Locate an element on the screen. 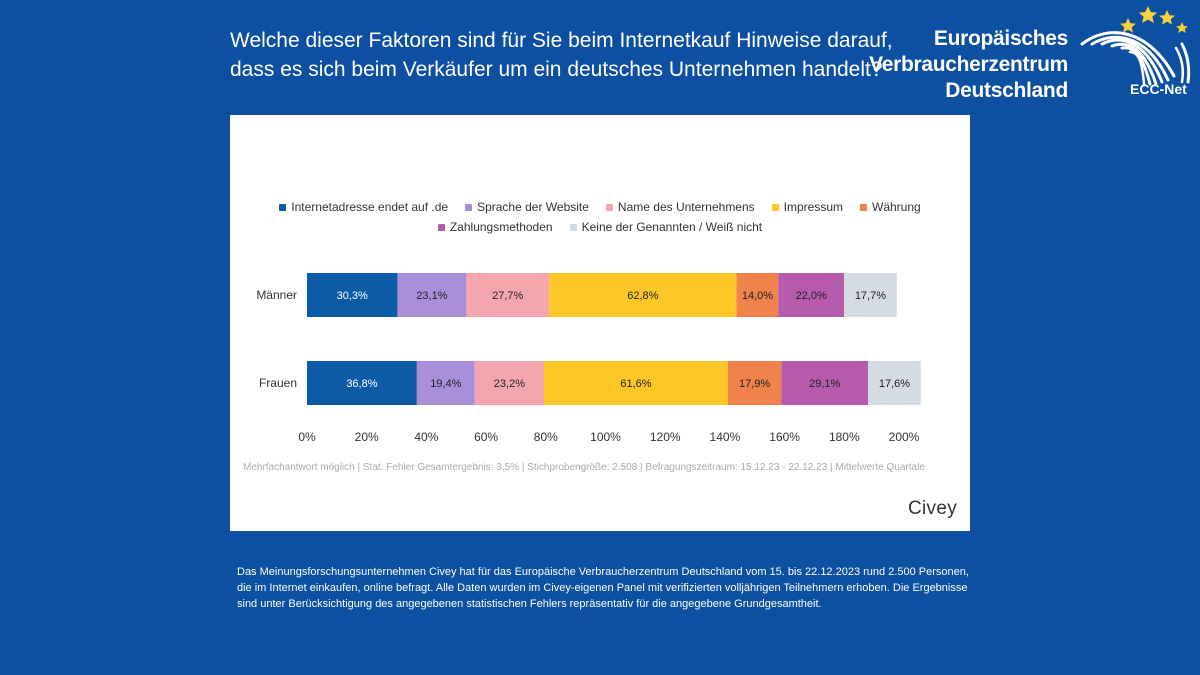 The width and height of the screenshot is (1200, 675). data-label: 17,7% is located at coordinates (870, 296).